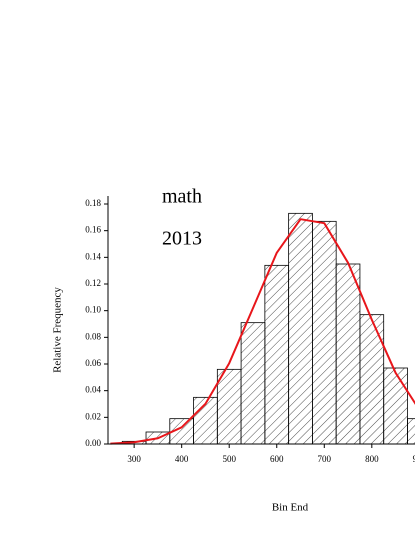 Image resolution: width=415 pixels, height=537 pixels. What do you see at coordinates (93, 256) in the screenshot?
I see `y-tick-label: 0.14` at bounding box center [93, 256].